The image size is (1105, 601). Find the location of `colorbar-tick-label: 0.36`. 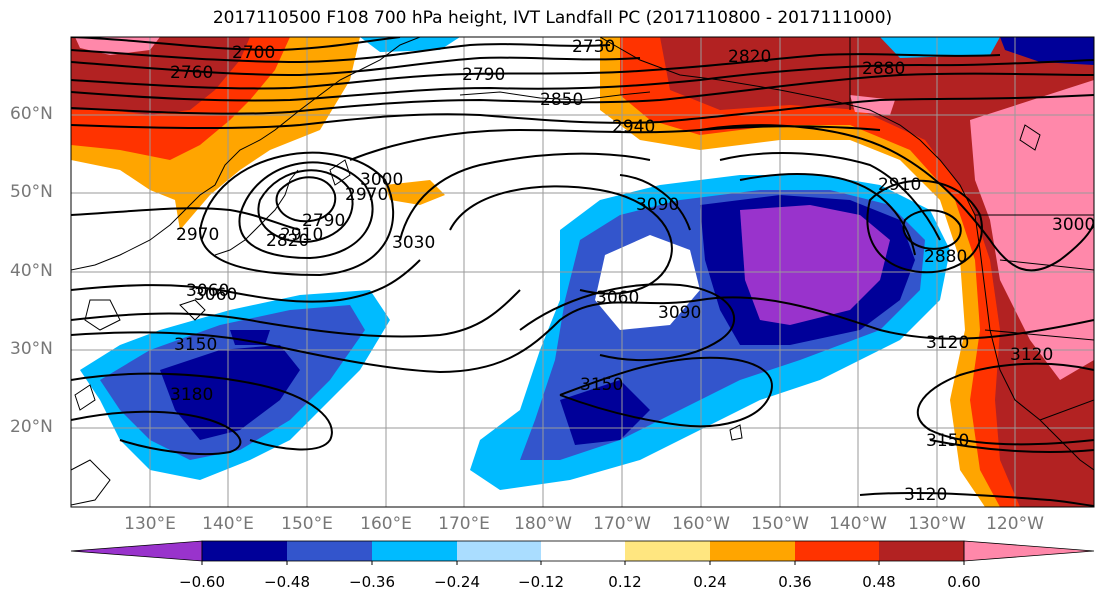

colorbar-tick-label: 0.36 is located at coordinates (795, 582).